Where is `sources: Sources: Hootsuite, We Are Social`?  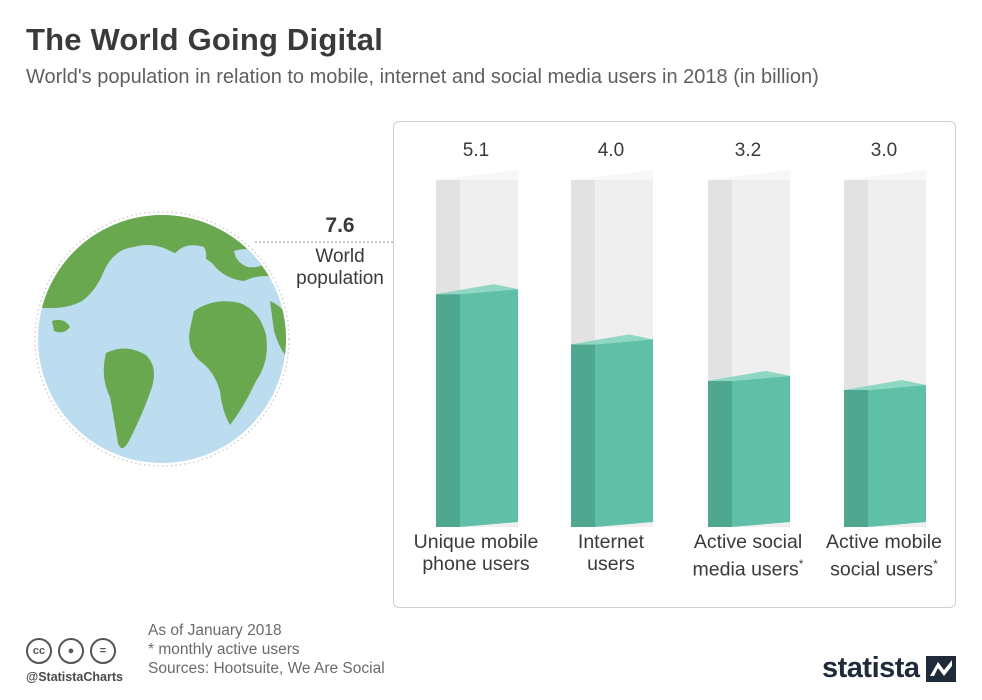
sources: Sources: Hootsuite, We Are Social is located at coordinates (266, 668).